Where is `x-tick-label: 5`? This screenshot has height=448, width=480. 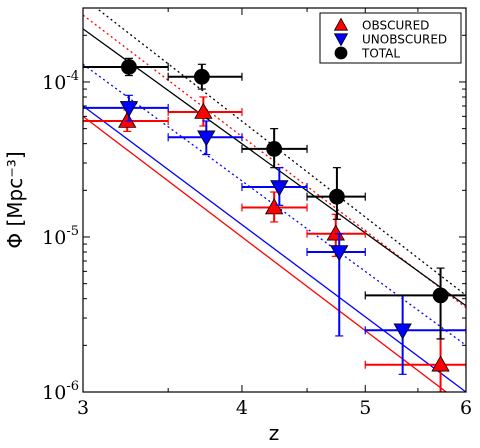
x-tick-label: 5 is located at coordinates (365, 408).